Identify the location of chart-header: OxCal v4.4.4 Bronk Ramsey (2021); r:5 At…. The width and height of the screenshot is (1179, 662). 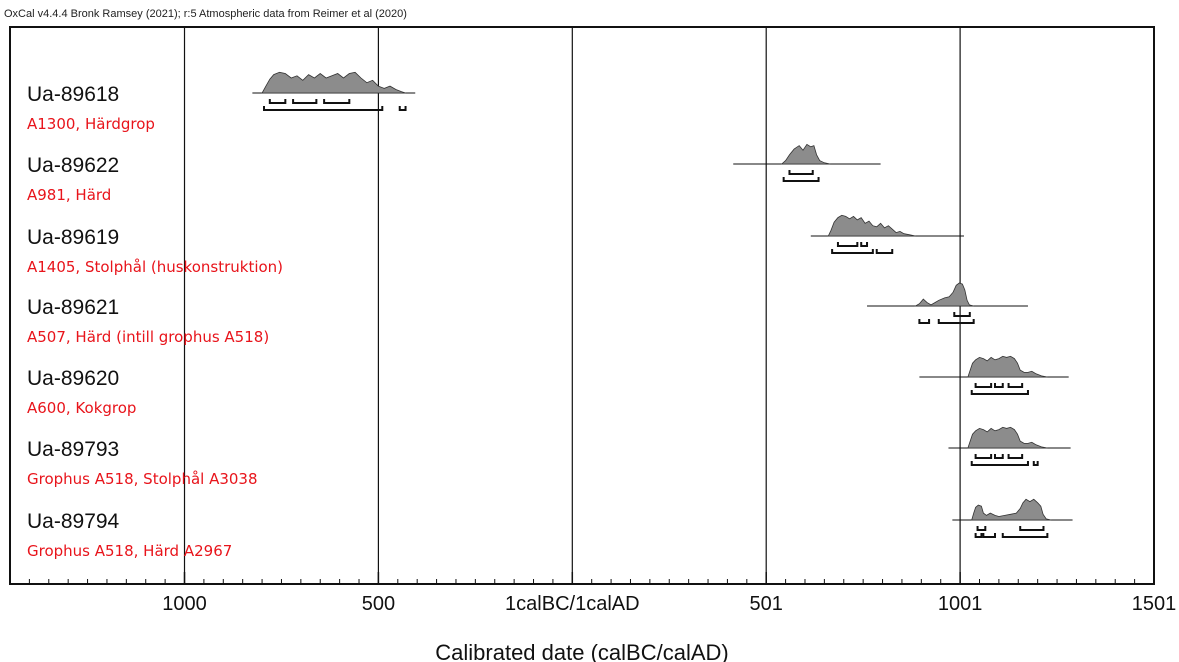
(205, 14).